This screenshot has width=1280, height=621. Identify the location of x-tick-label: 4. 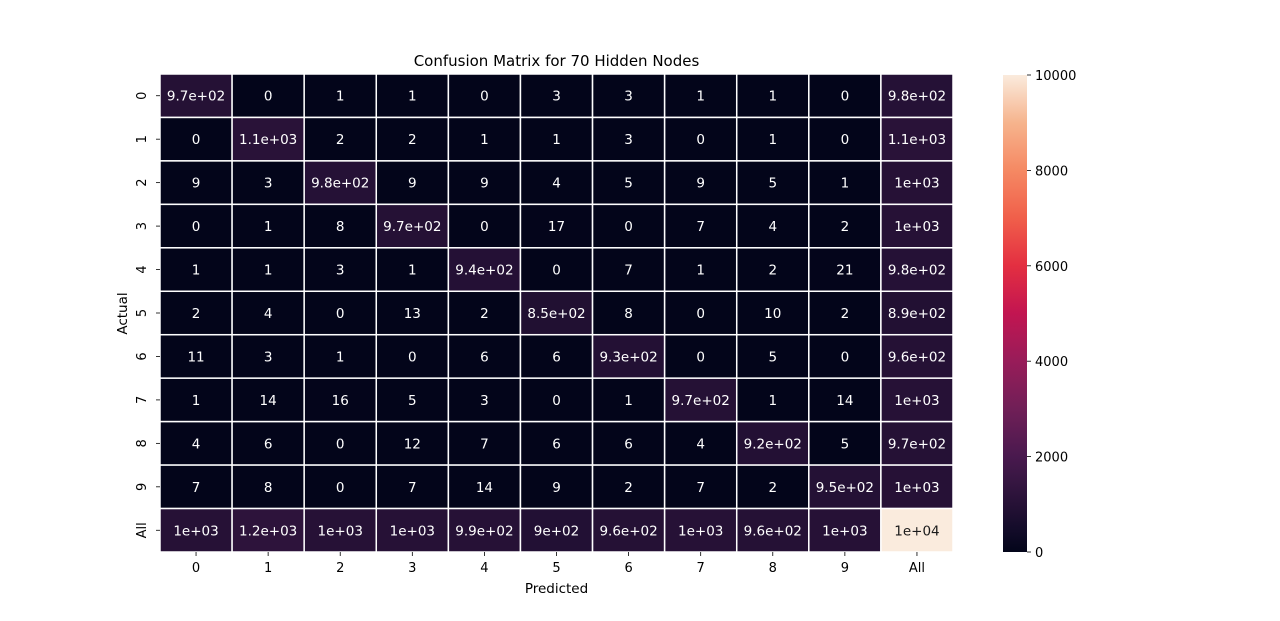
(484, 568).